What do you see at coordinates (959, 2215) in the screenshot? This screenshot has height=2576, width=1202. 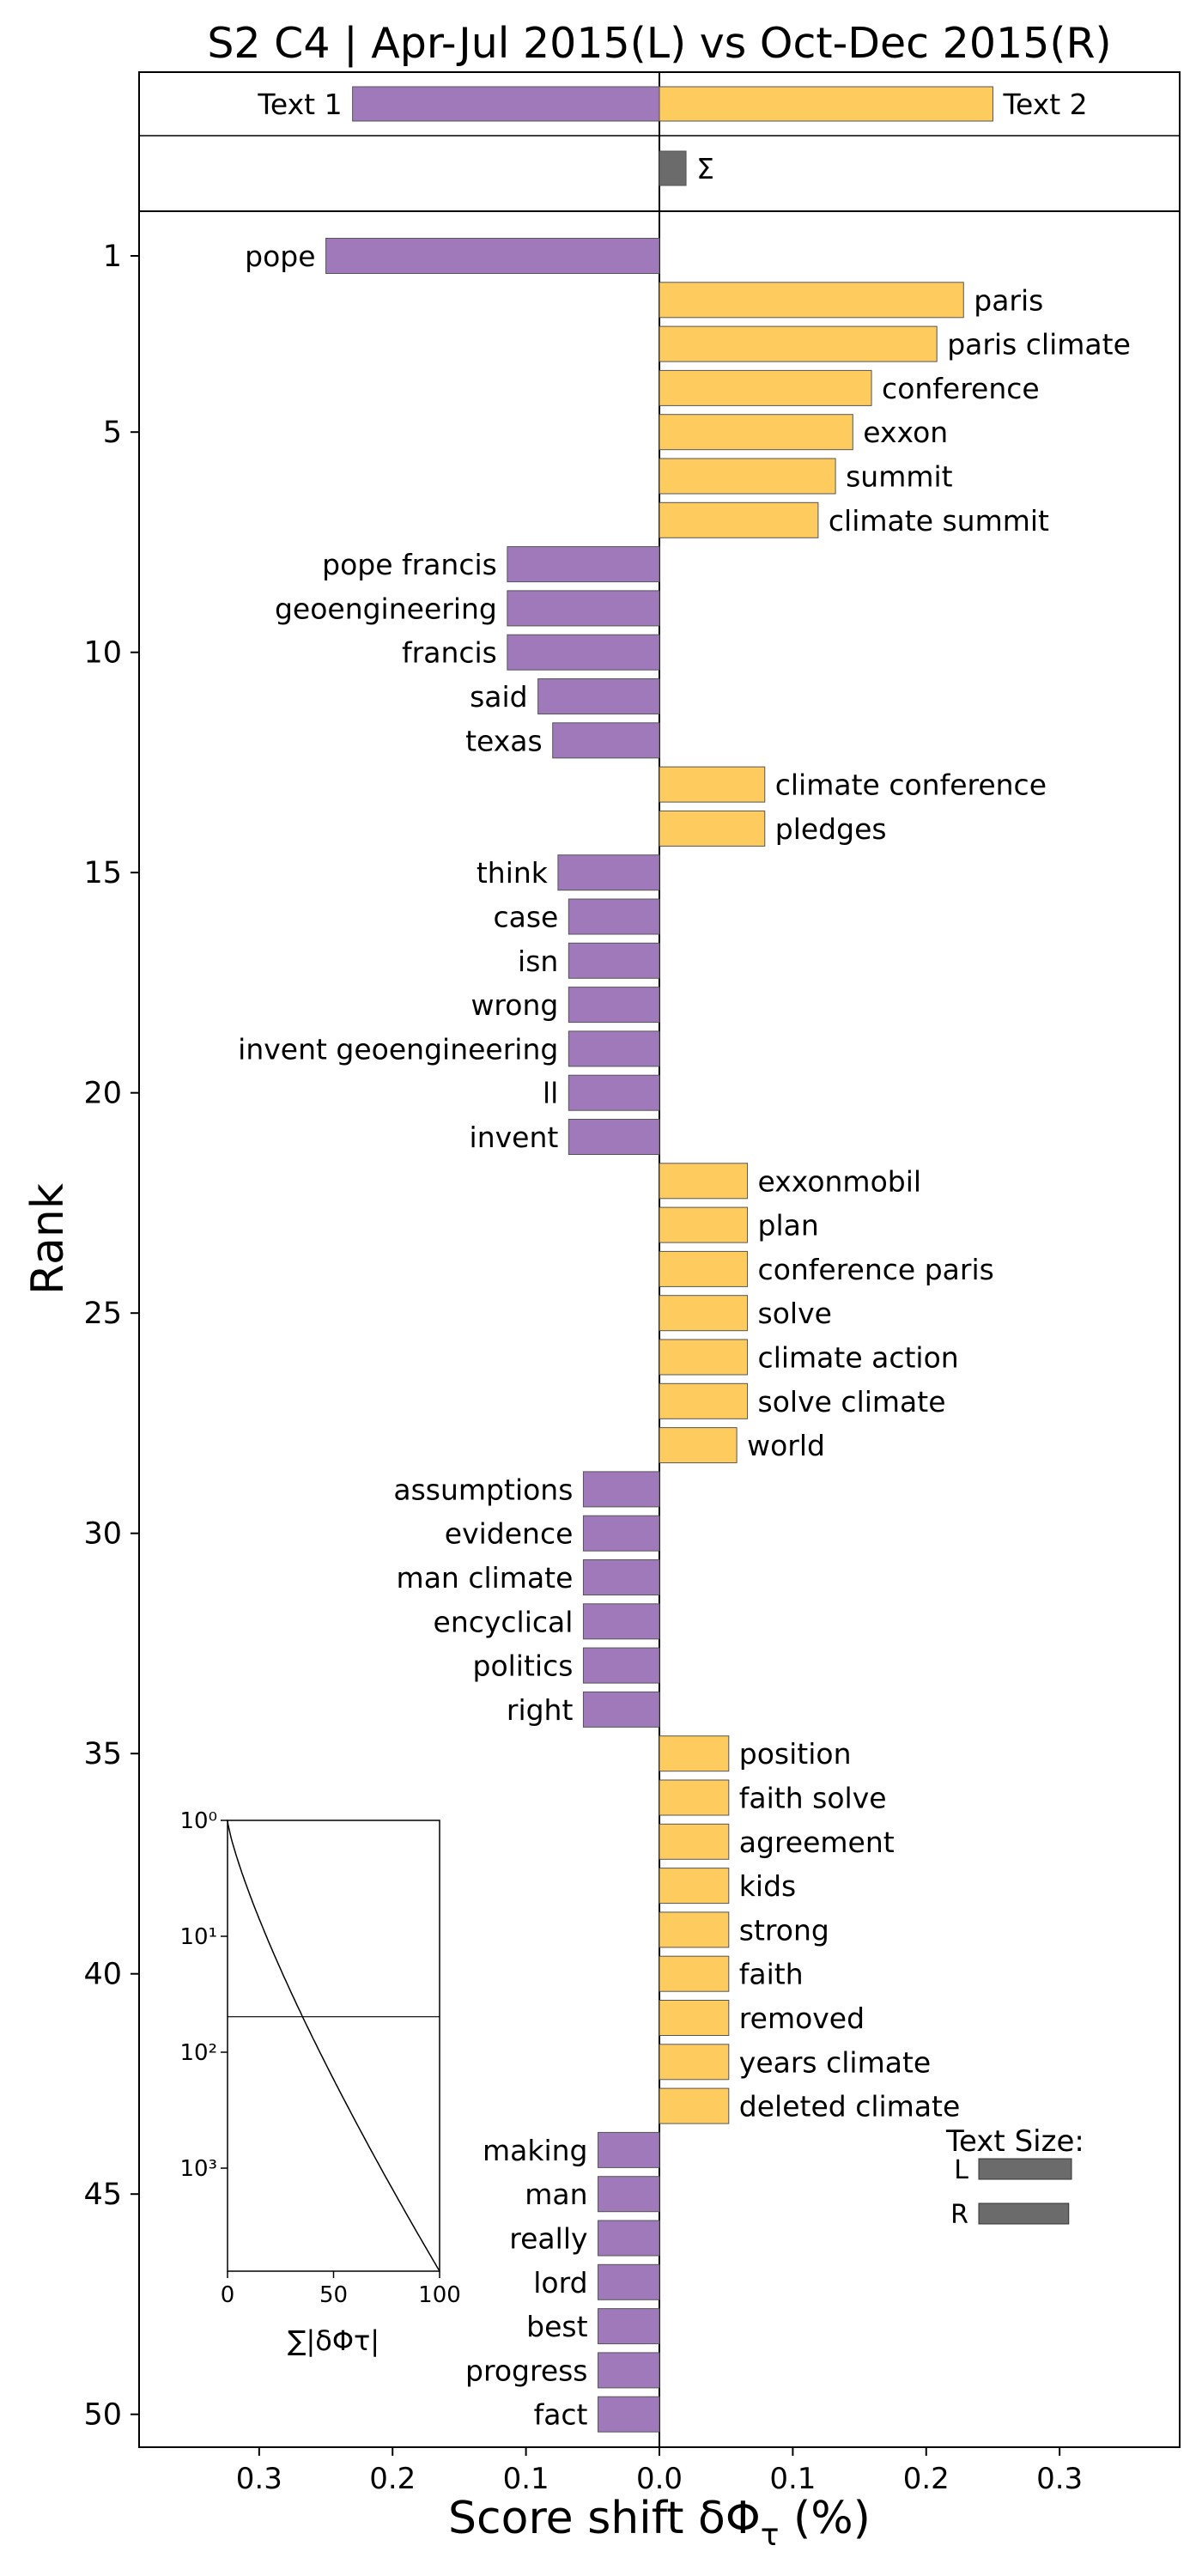 I see `text-size-right-label: R` at bounding box center [959, 2215].